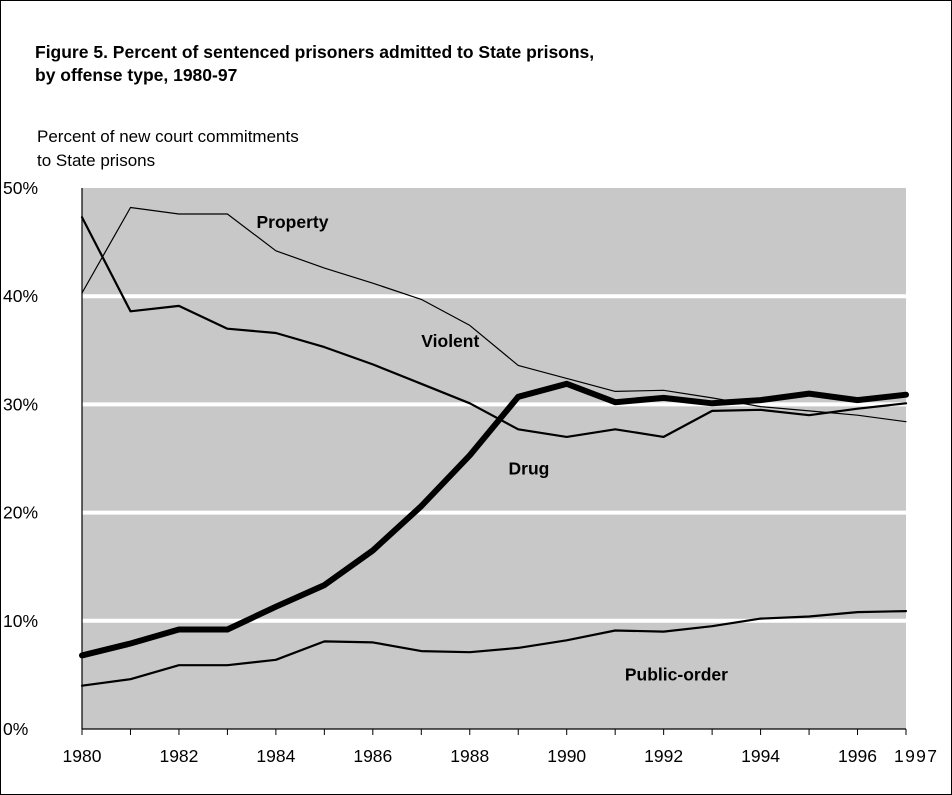 The image size is (952, 795). I want to click on series-label-public-order: Public-order, so click(676, 674).